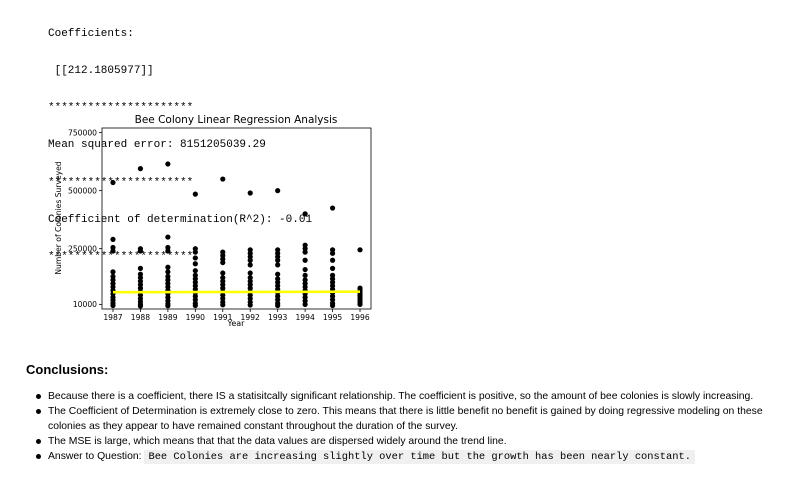  What do you see at coordinates (85, 304) in the screenshot?
I see `y-tick-label: 10000` at bounding box center [85, 304].